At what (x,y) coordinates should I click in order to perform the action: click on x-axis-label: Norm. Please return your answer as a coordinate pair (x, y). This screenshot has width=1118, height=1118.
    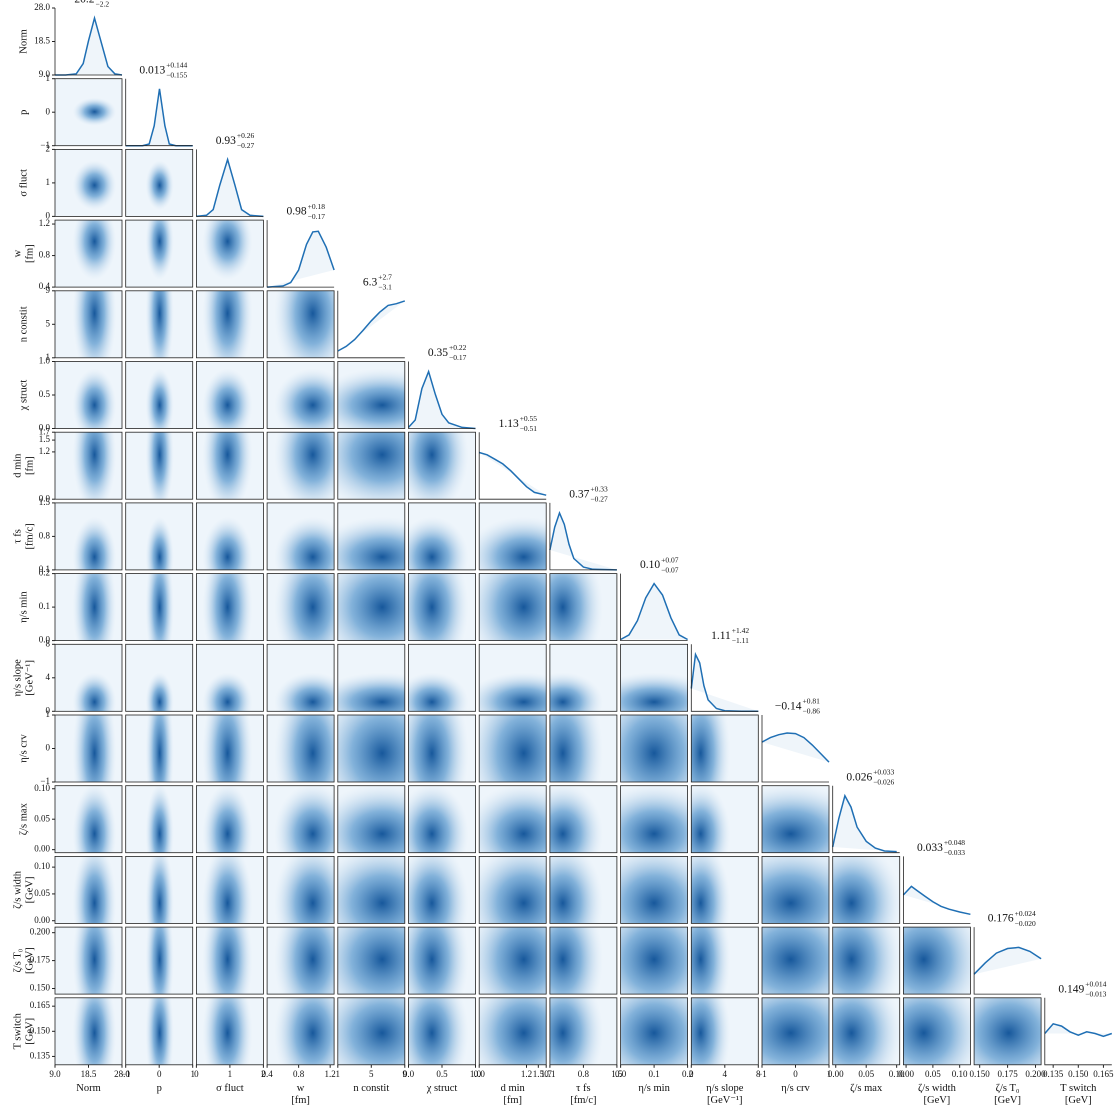
    Looking at the image, I should click on (88, 1088).